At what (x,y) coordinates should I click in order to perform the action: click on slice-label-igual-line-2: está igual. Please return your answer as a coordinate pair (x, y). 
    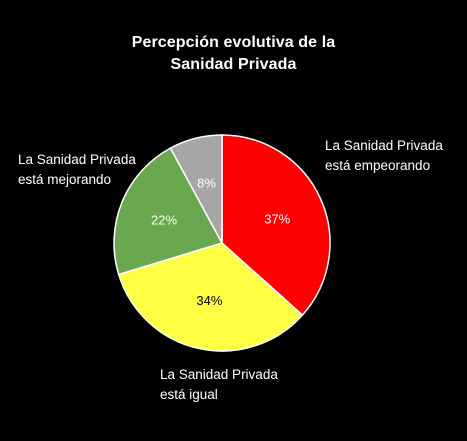
    Looking at the image, I should click on (189, 394).